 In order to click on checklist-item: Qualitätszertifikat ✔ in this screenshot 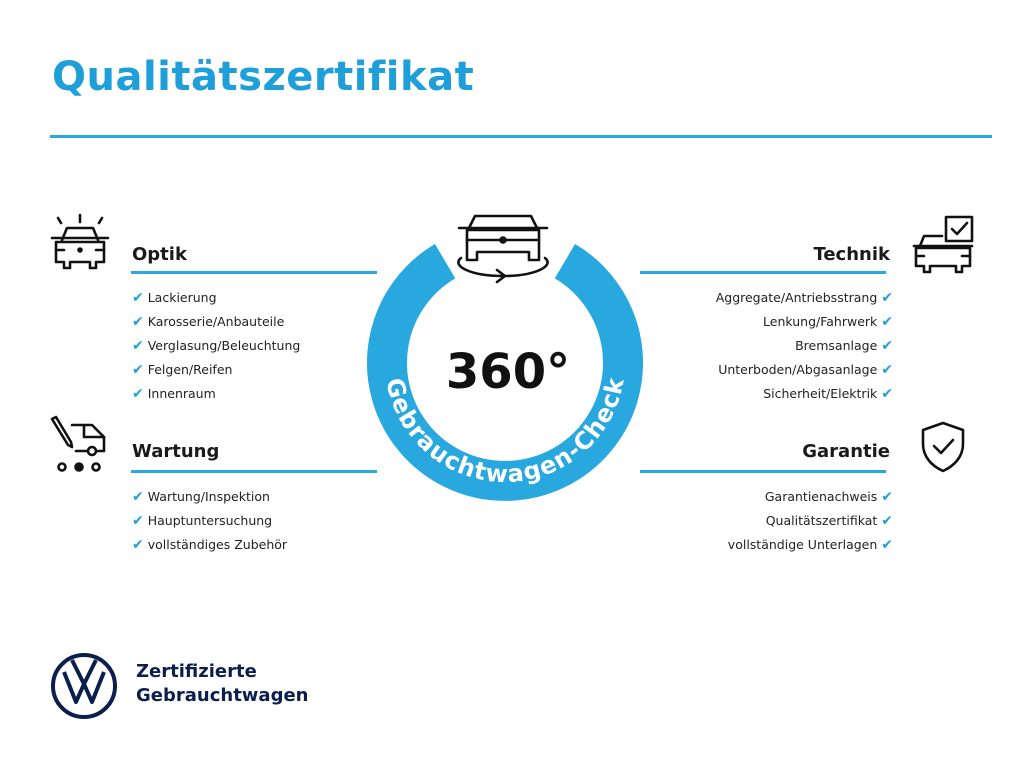, I will do `click(810, 521)`.